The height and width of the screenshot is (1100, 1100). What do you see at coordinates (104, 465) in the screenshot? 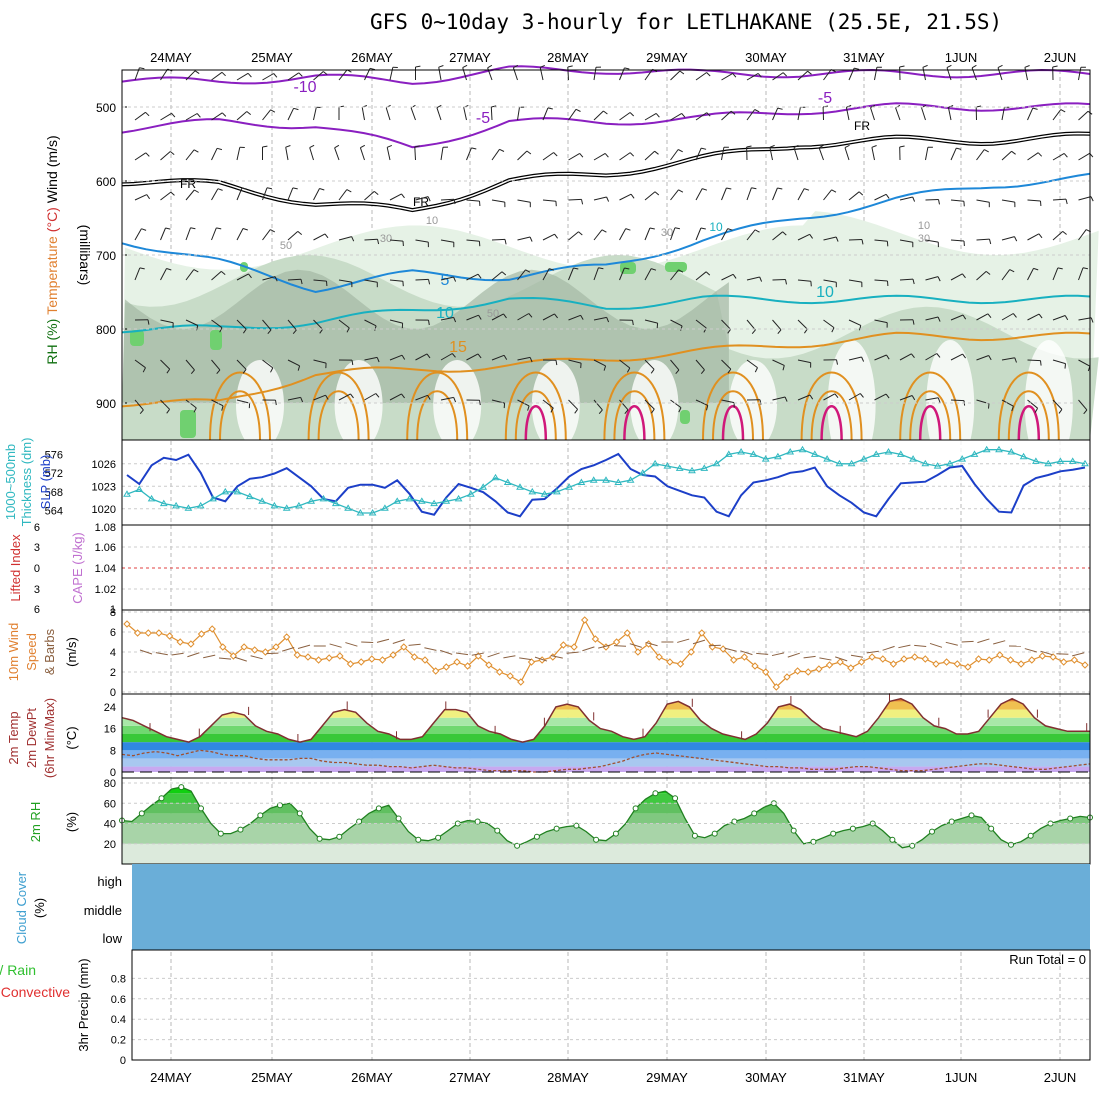
I see `y-tick-label: 1026` at bounding box center [104, 465].